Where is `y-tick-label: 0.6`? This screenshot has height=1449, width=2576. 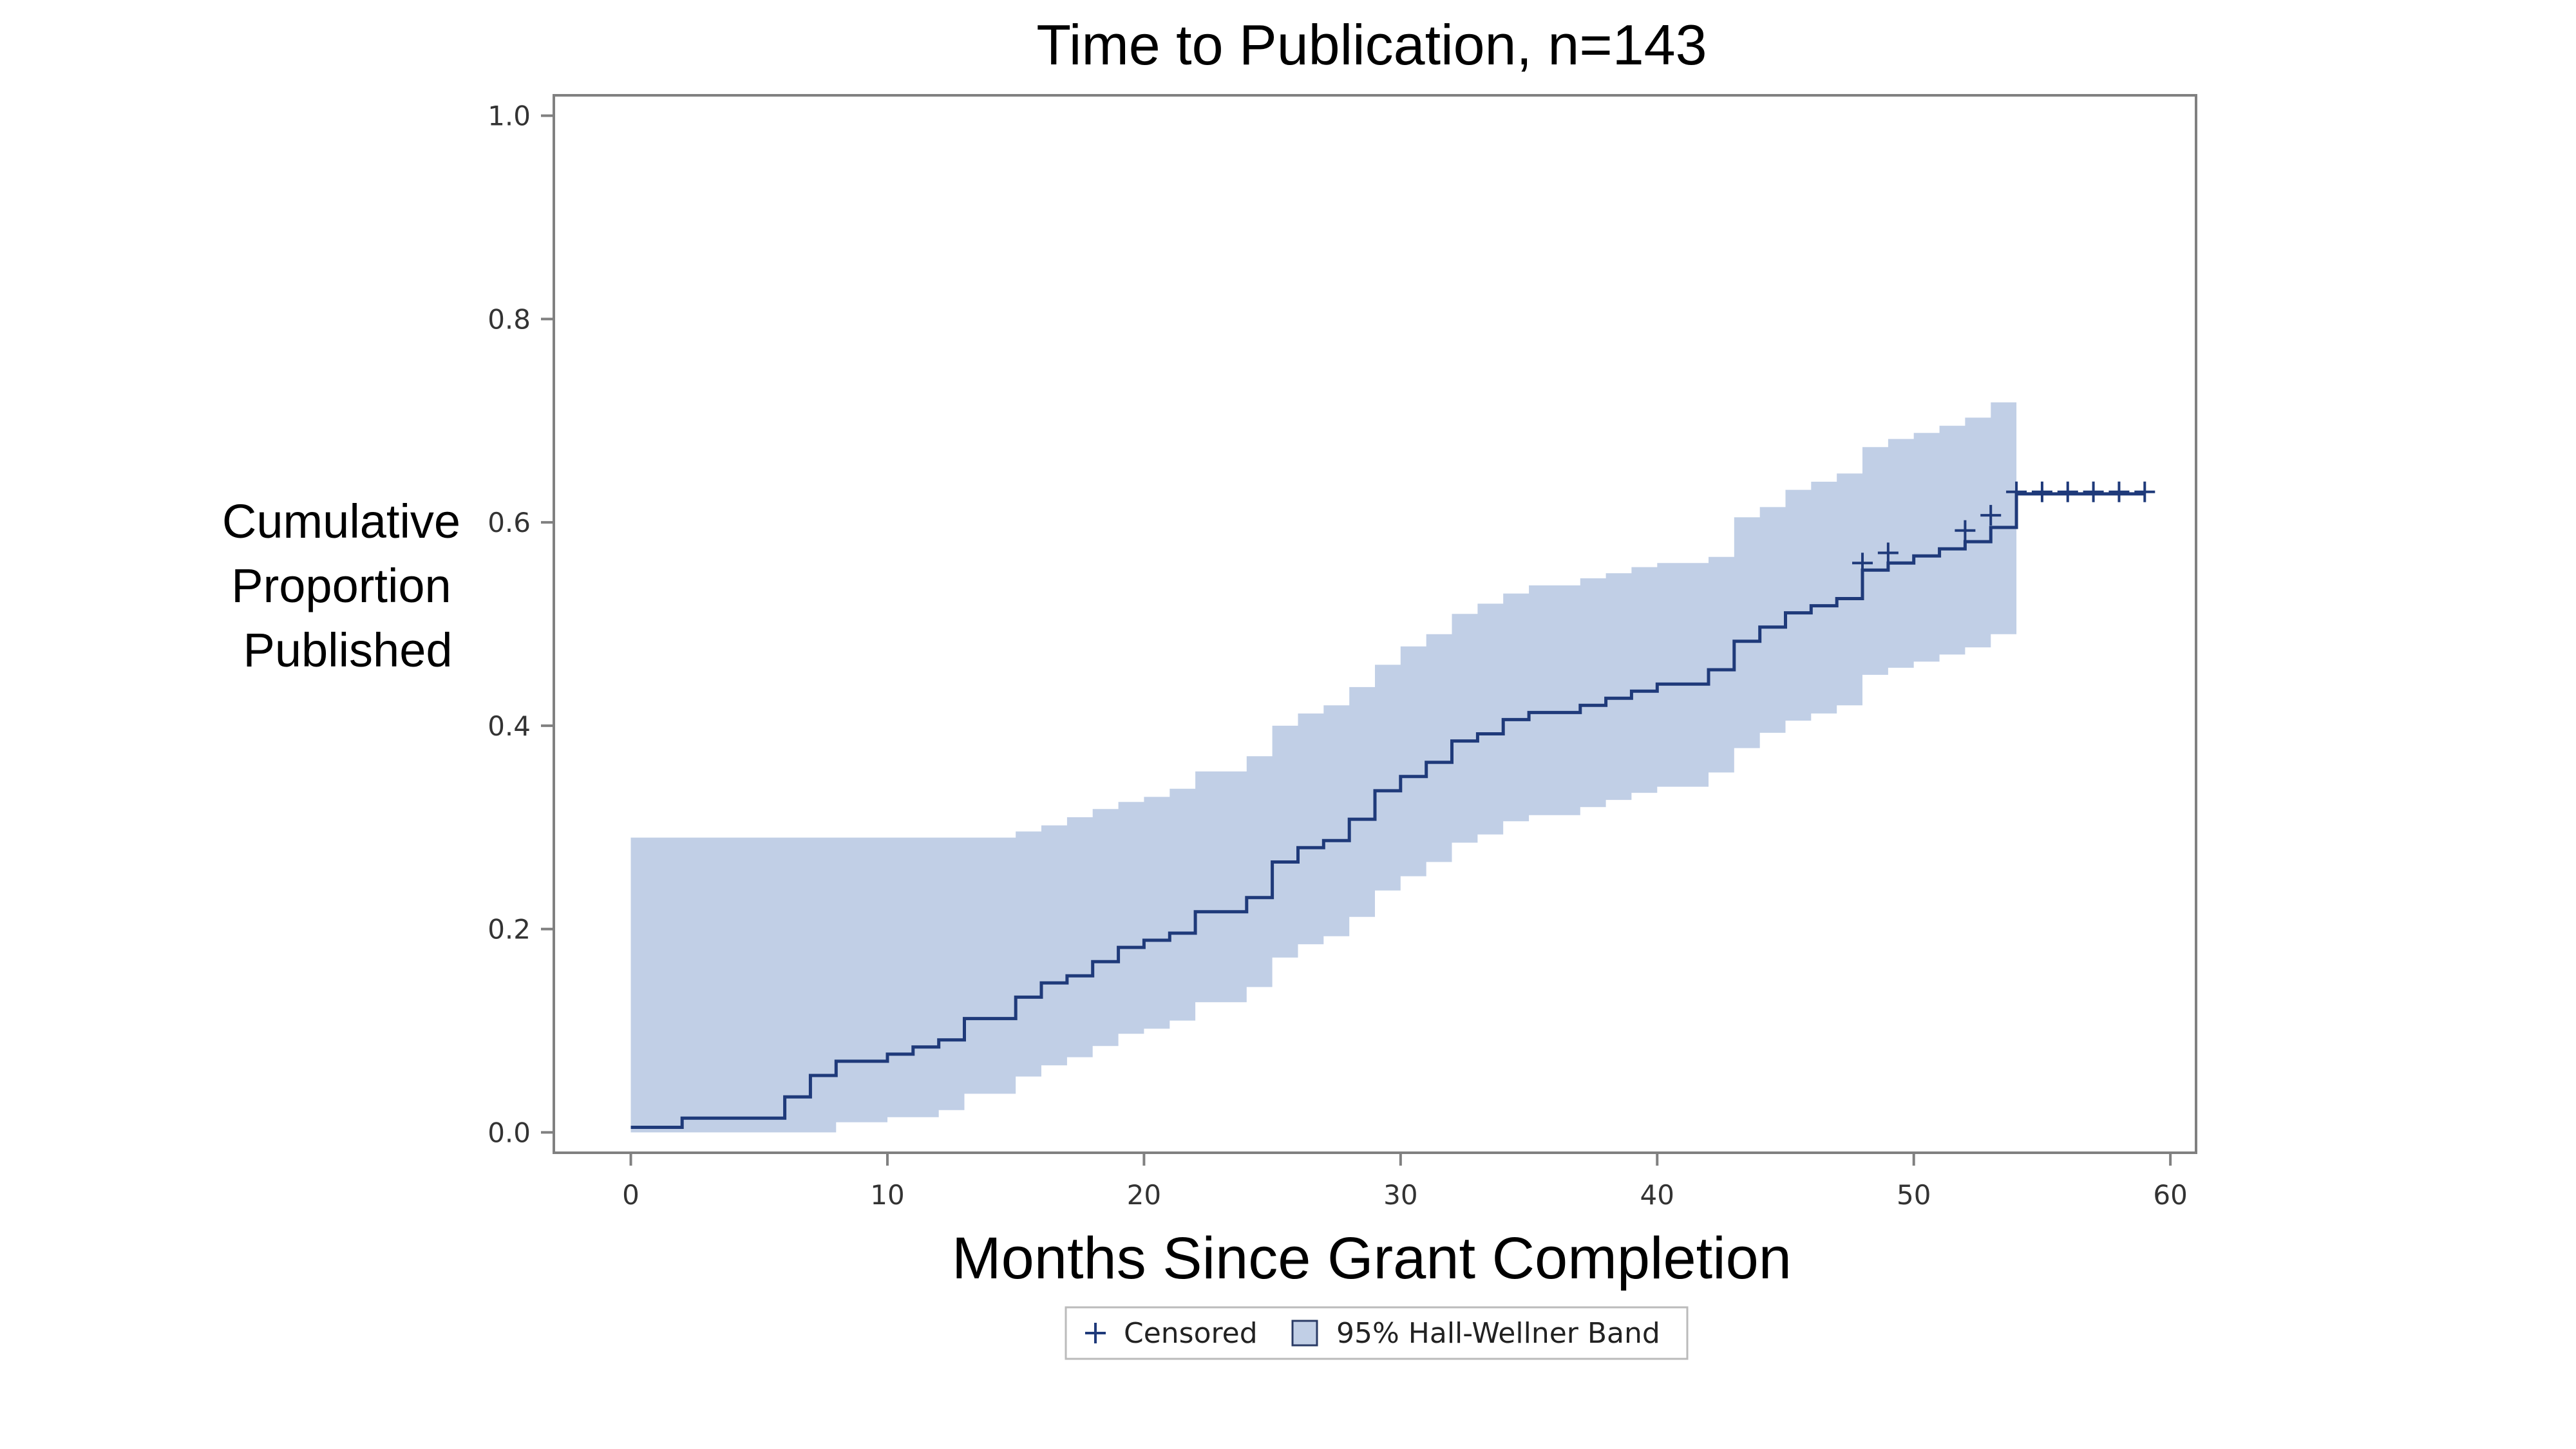 y-tick-label: 0.6 is located at coordinates (510, 522).